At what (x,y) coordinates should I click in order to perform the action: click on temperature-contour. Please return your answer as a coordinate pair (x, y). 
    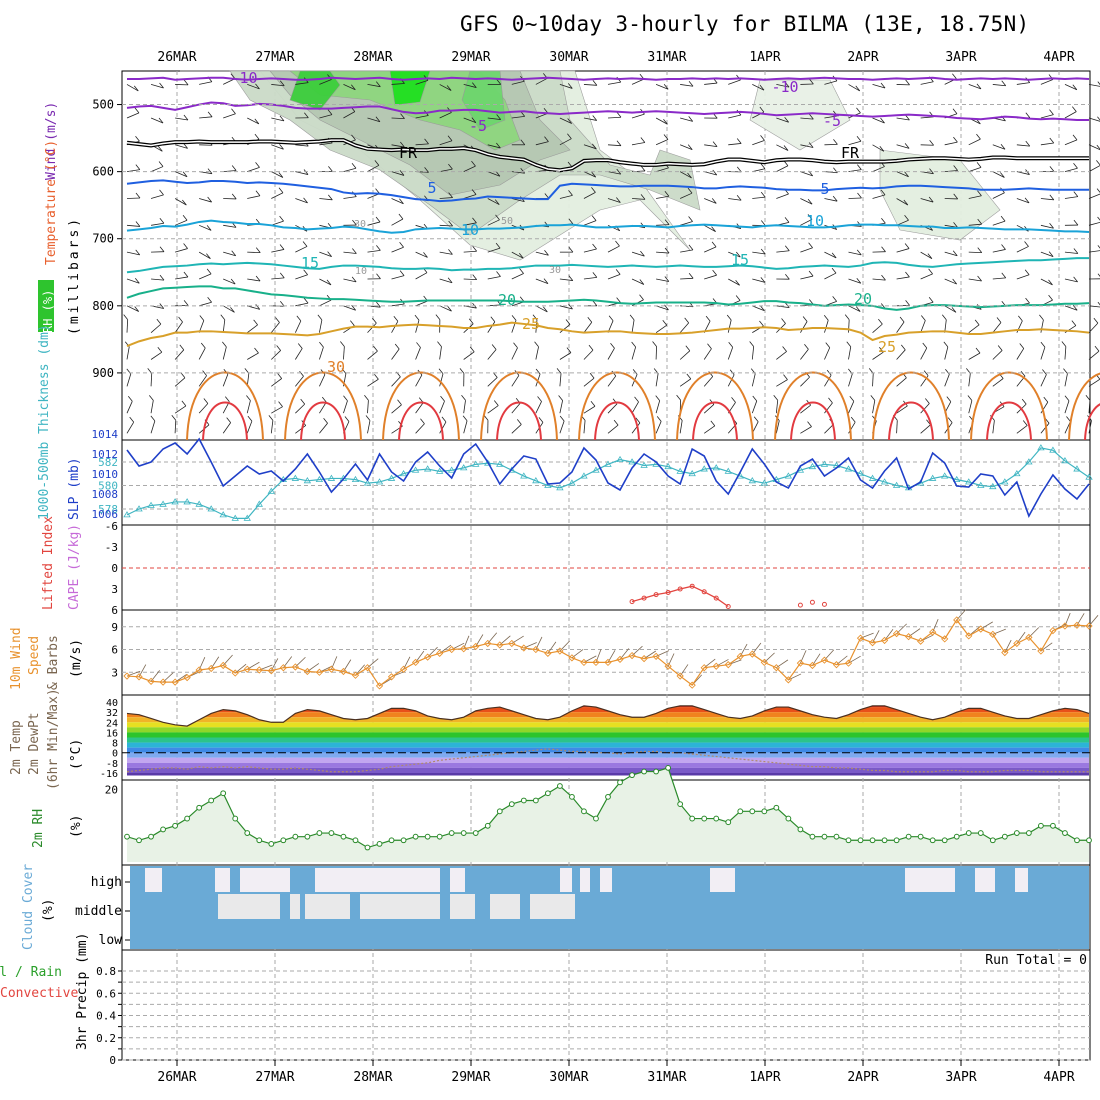
    Looking at the image, I should click on (607, 265).